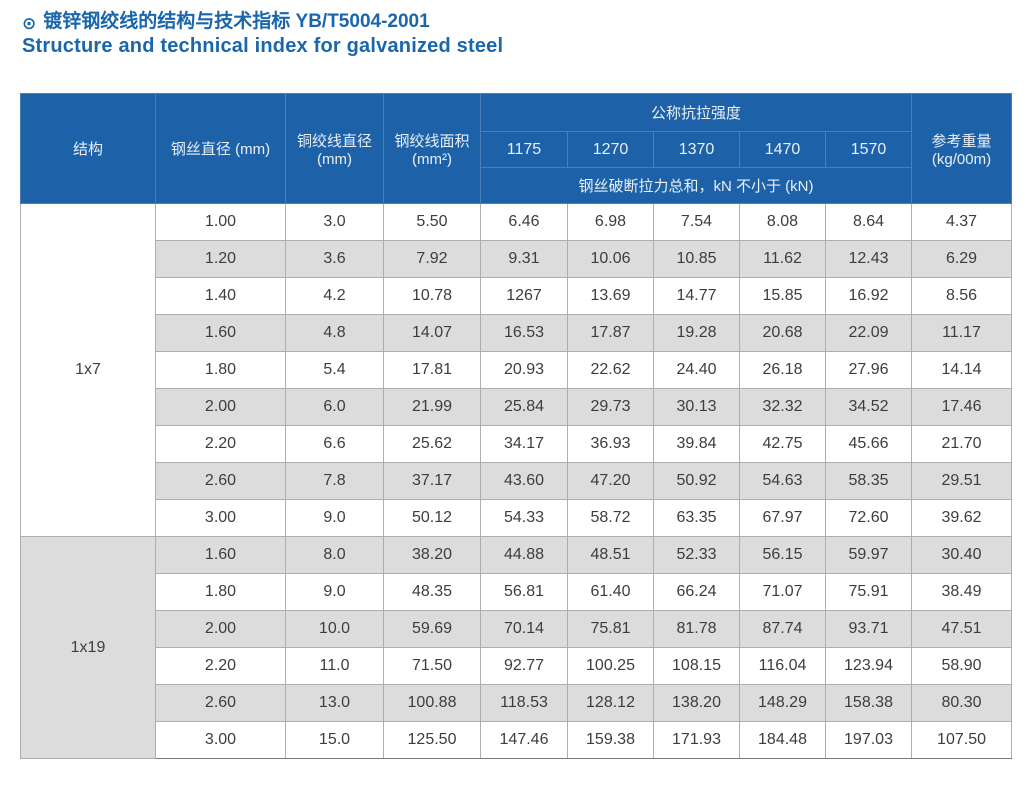 Image resolution: width=1033 pixels, height=788 pixels. I want to click on data-cell: 8.64, so click(868, 222).